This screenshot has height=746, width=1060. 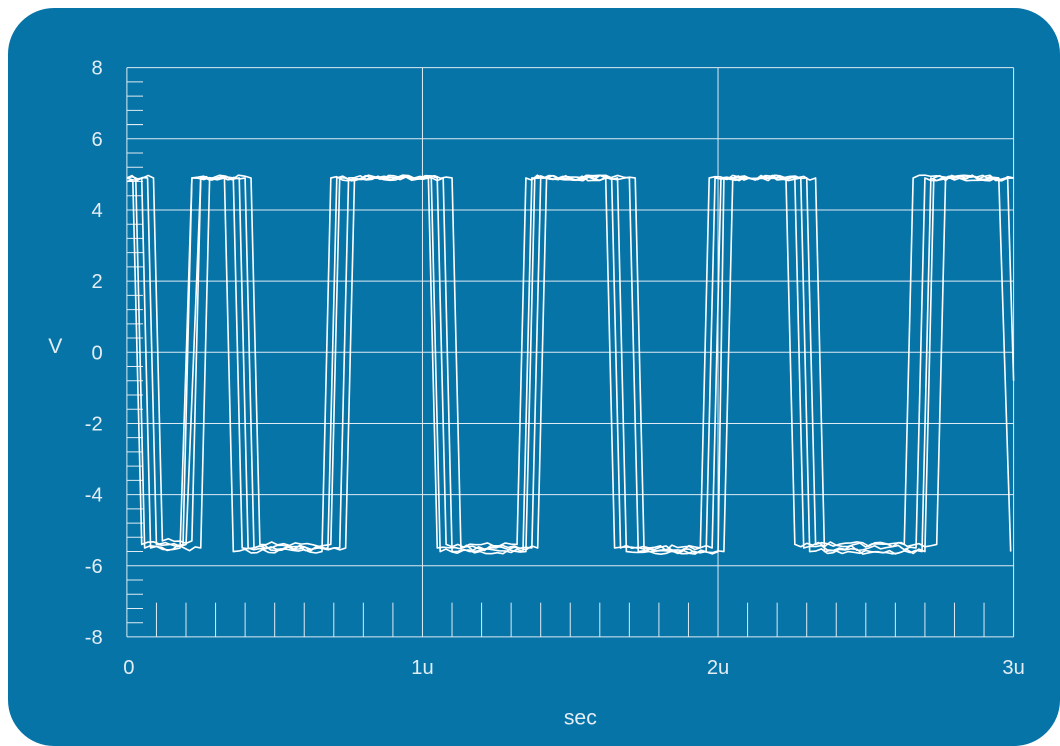 I want to click on x-tick-label: 0, so click(x=128, y=668).